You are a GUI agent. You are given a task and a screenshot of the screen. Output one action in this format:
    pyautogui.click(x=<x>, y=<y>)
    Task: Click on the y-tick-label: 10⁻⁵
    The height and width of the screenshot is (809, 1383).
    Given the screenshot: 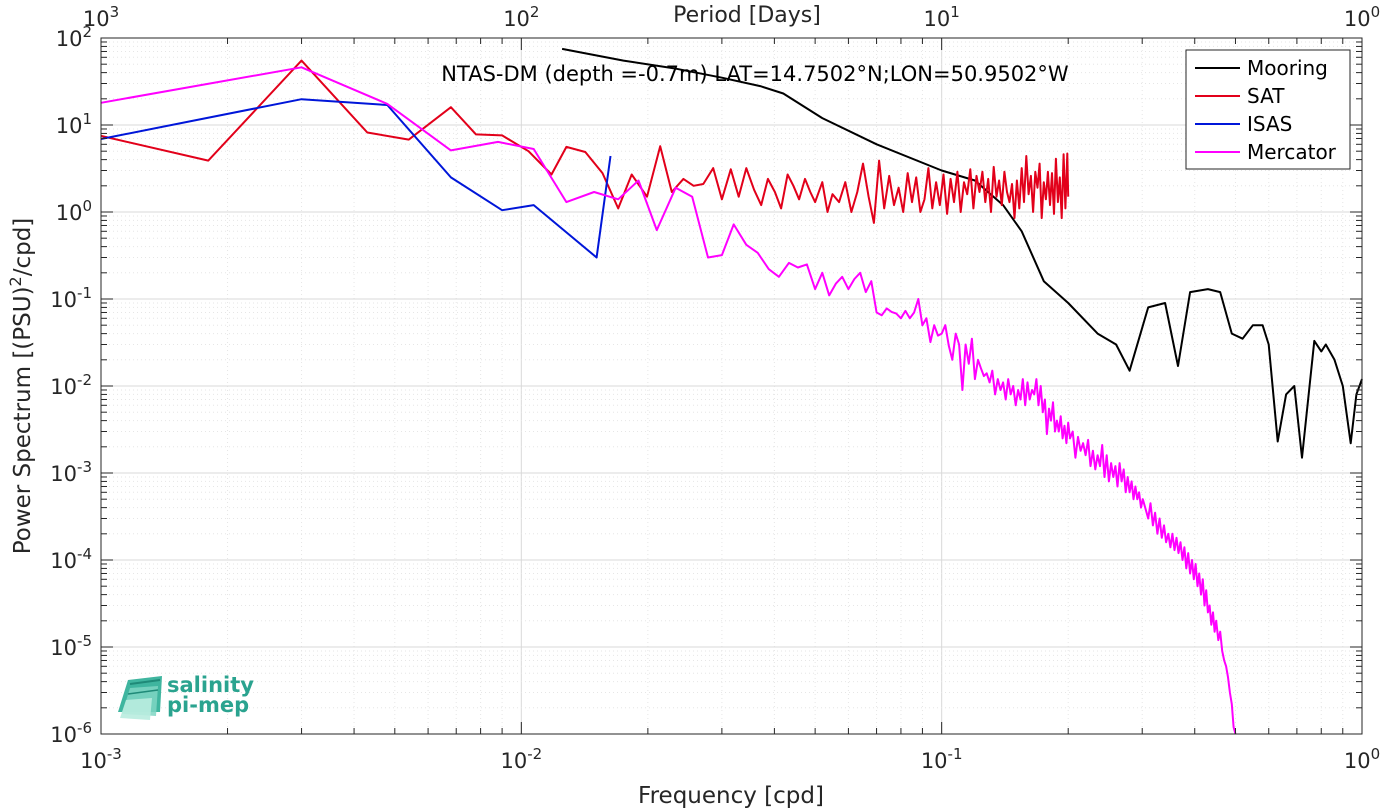 What is the action you would take?
    pyautogui.click(x=71, y=646)
    